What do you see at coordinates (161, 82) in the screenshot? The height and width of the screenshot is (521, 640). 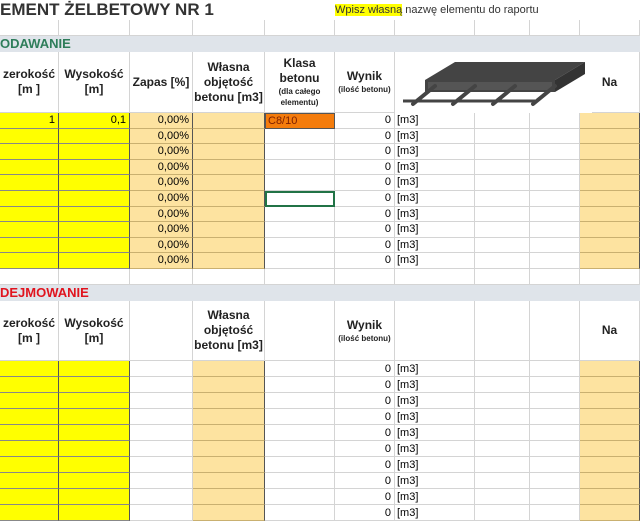 I see `column-header: Zapas [%]` at bounding box center [161, 82].